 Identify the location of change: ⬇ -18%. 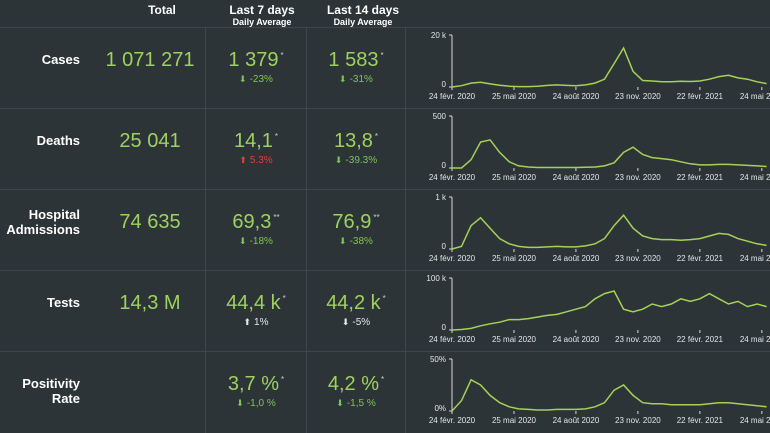
(256, 241).